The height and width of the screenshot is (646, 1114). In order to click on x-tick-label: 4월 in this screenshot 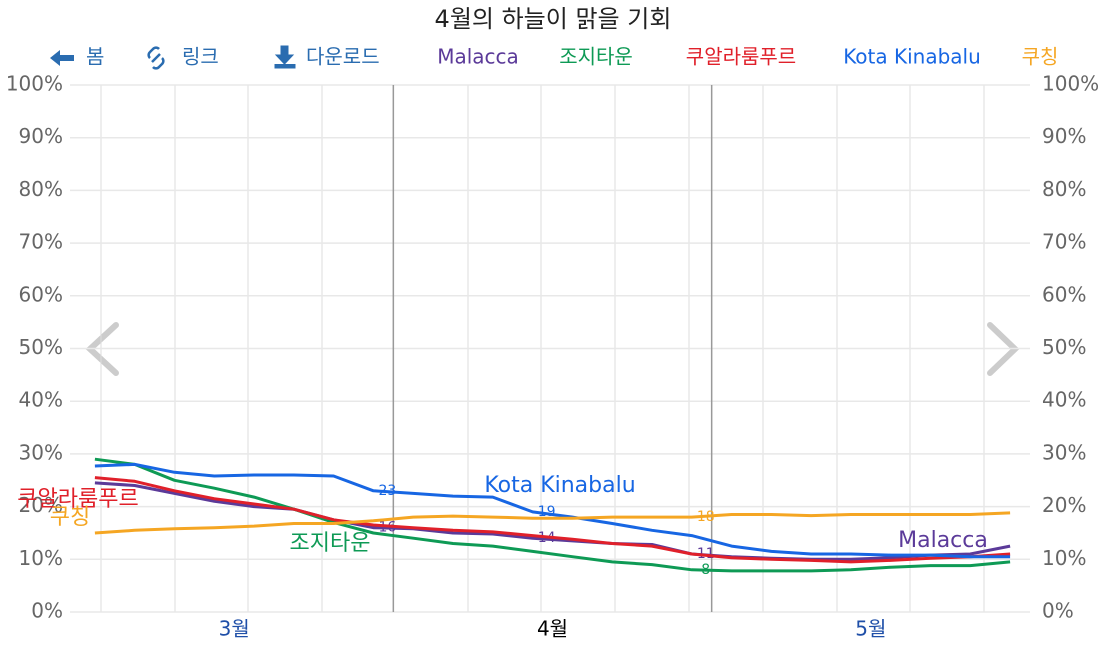, I will do `click(552, 629)`.